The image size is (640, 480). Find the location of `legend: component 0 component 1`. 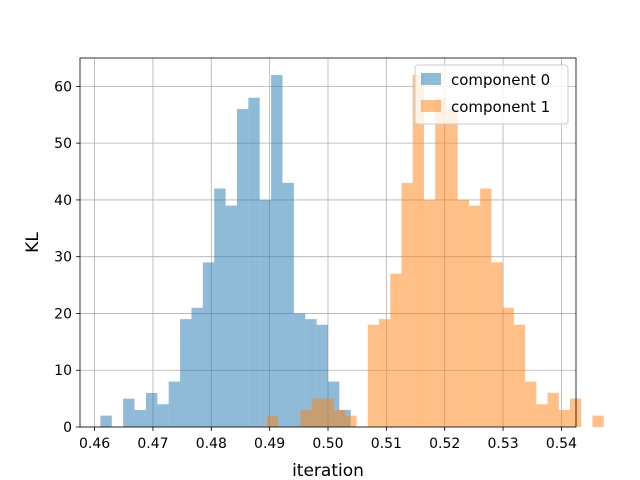

legend: component 0 component 1 is located at coordinates (491, 94).